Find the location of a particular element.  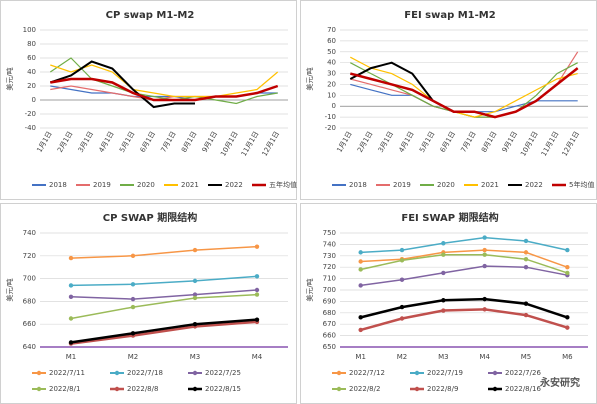

legend-label: 2022 is located at coordinates (534, 185).